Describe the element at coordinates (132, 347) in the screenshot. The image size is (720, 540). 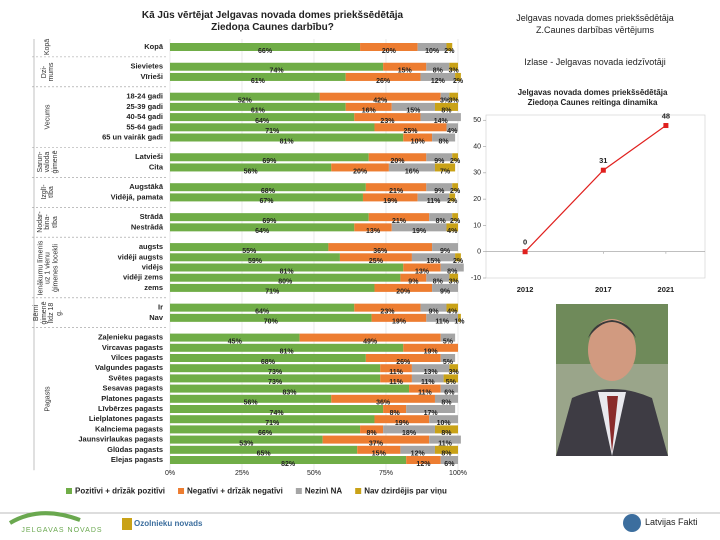
I see `category-label: Vircavas pagasts` at that location.